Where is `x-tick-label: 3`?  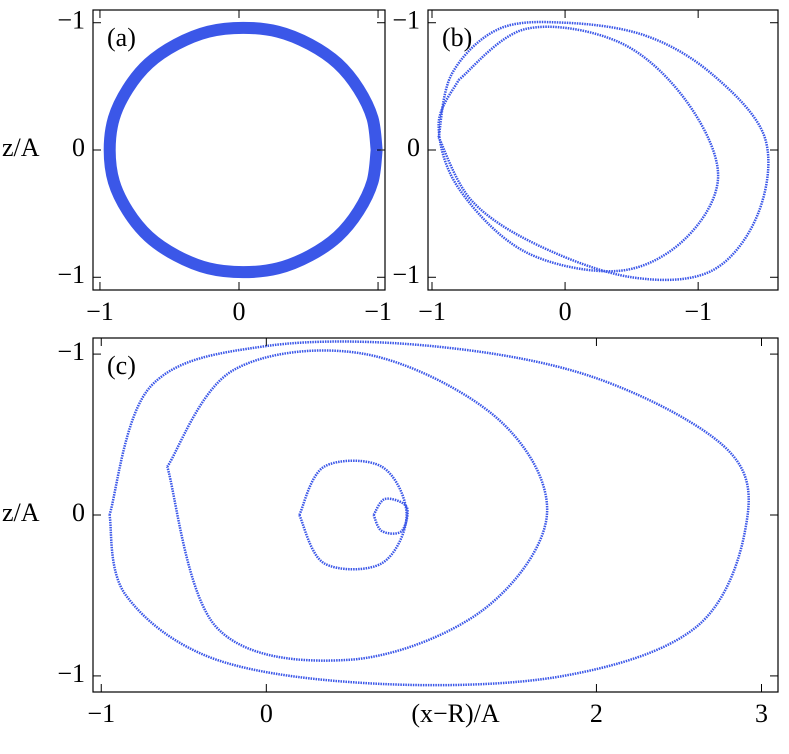 x-tick-label: 3 is located at coordinates (761, 713).